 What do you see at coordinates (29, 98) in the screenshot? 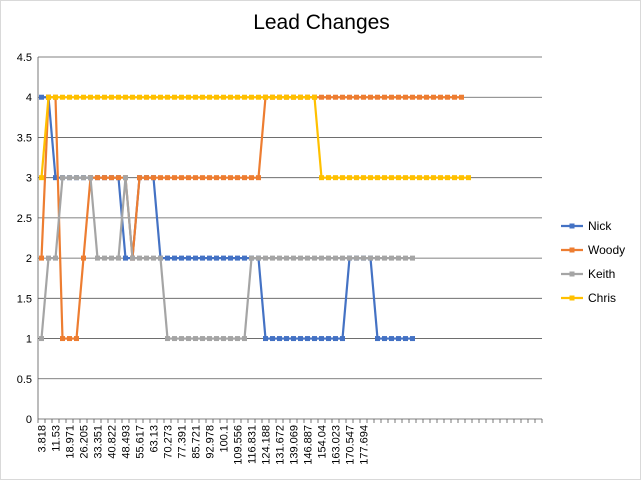
I see `y-tick-label: 4` at bounding box center [29, 98].